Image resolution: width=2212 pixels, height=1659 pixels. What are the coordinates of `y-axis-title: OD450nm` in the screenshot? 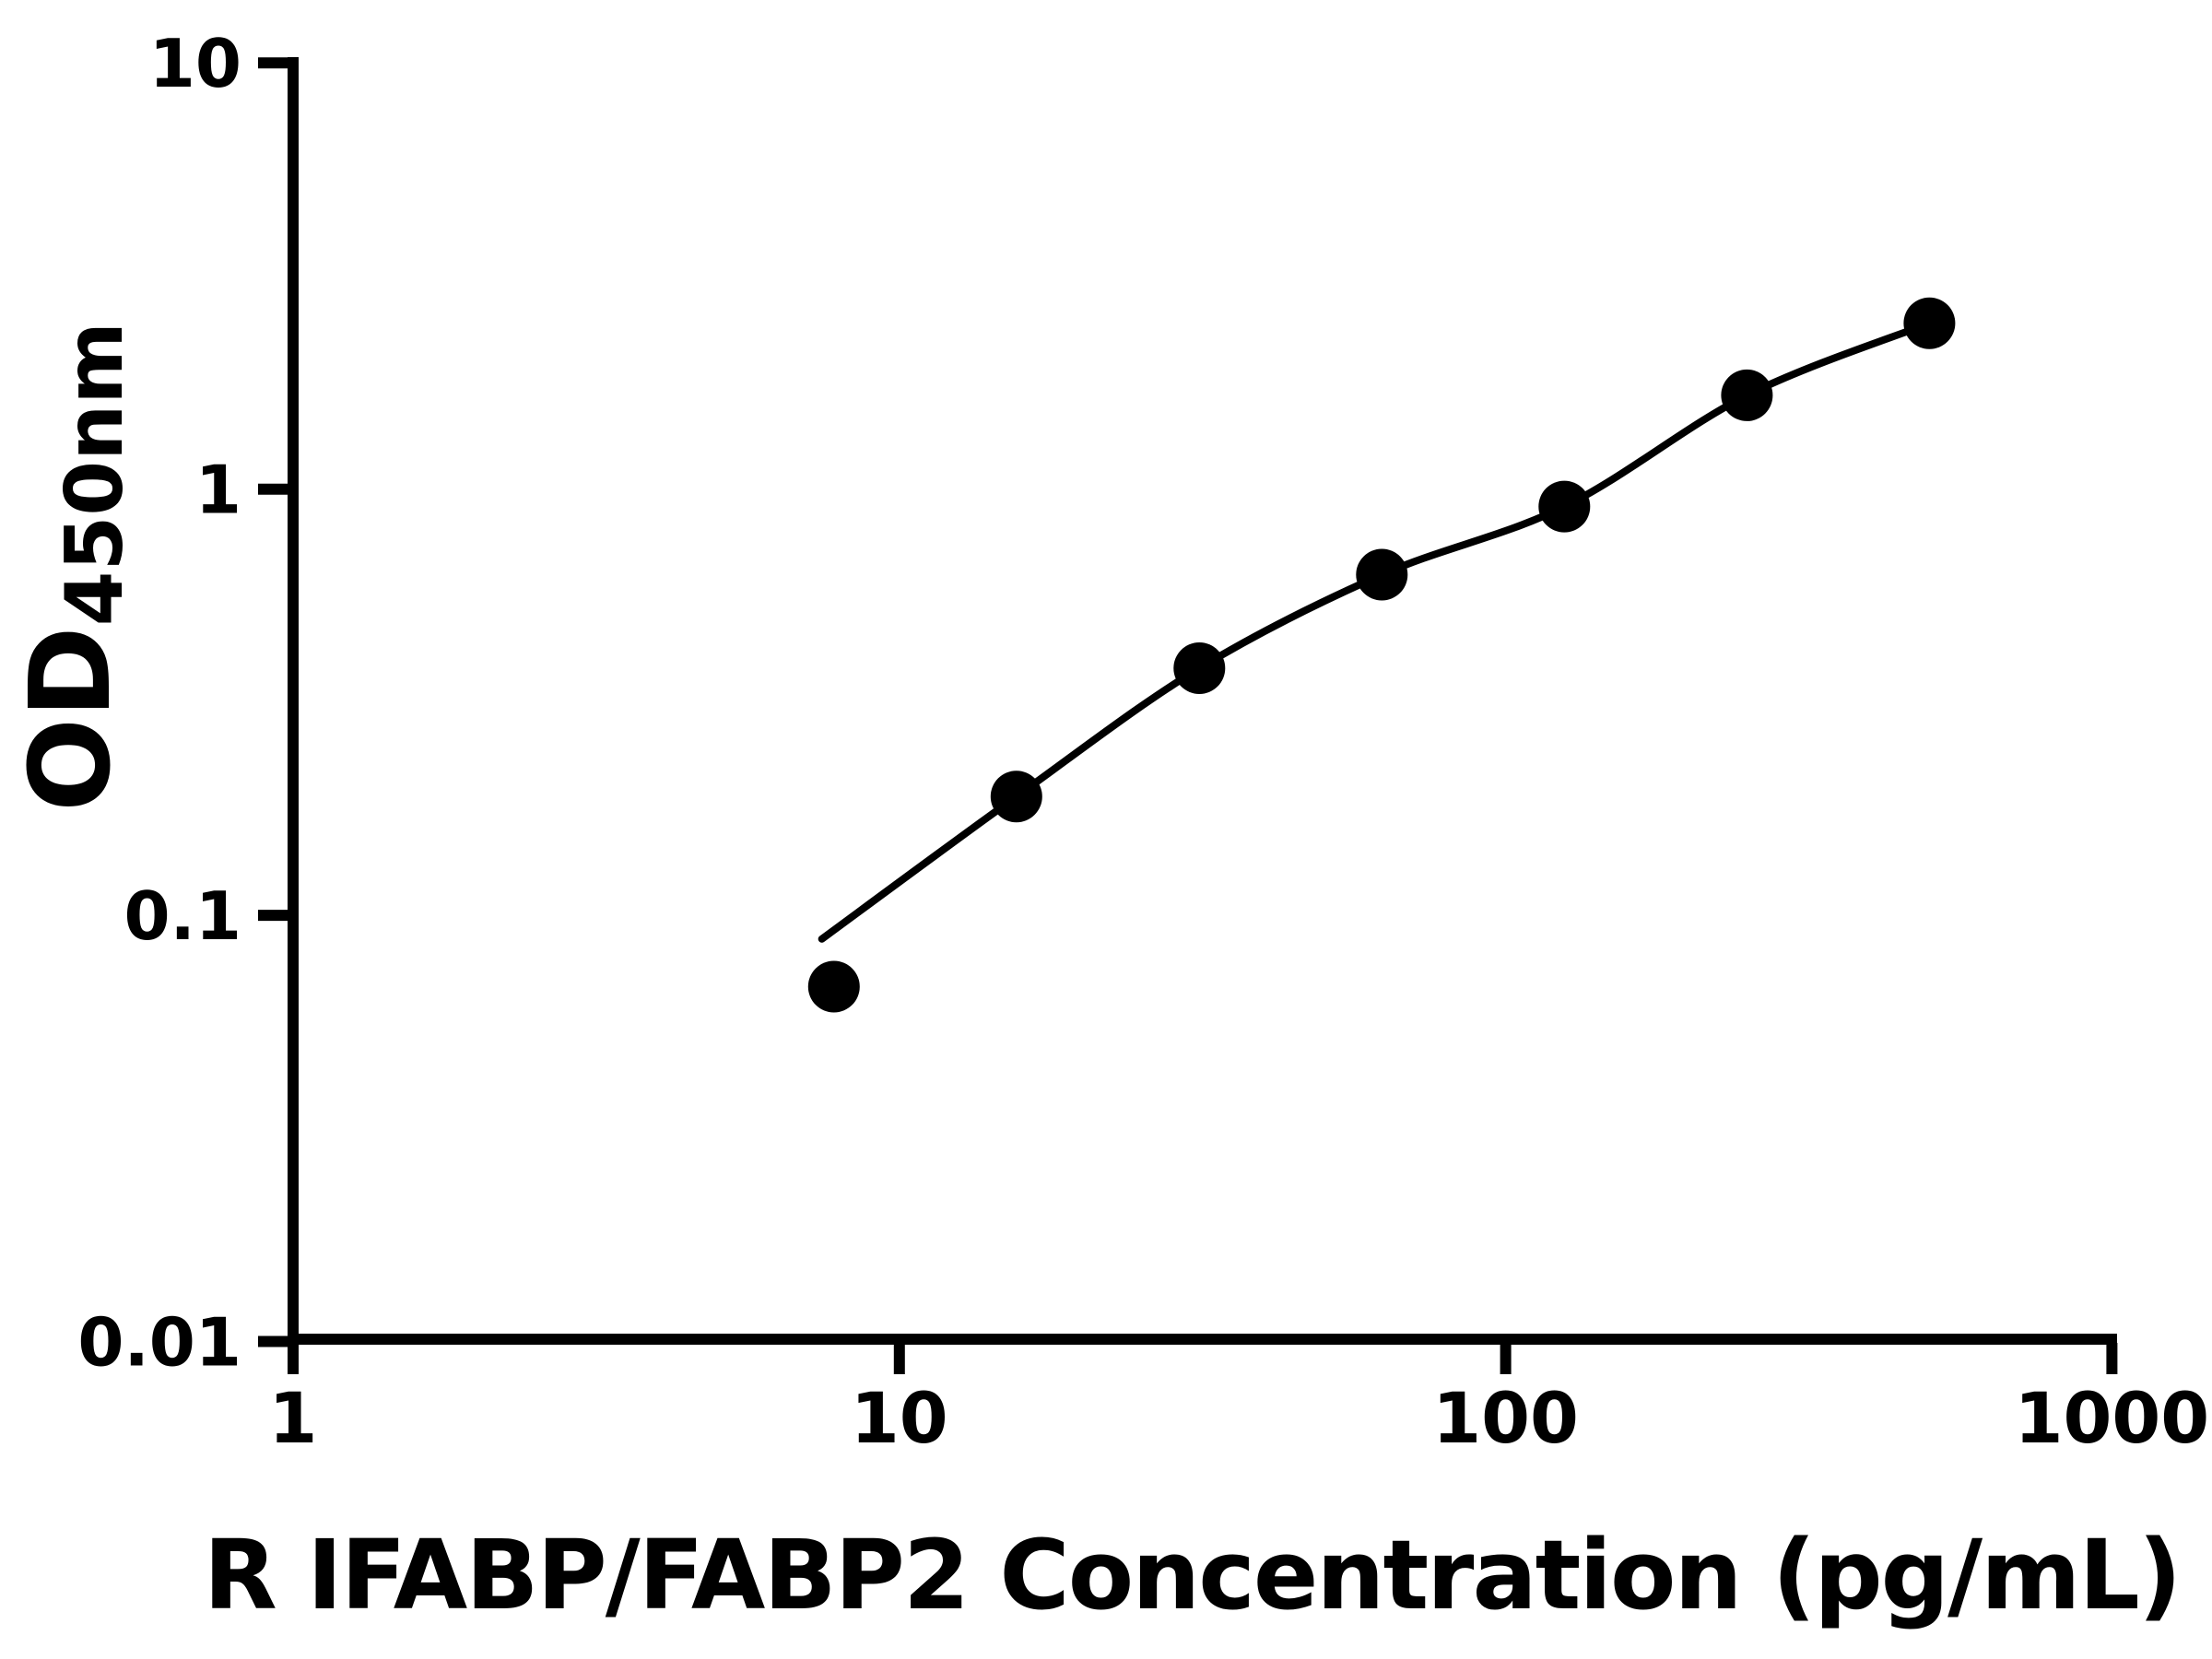 It's located at (74, 567).